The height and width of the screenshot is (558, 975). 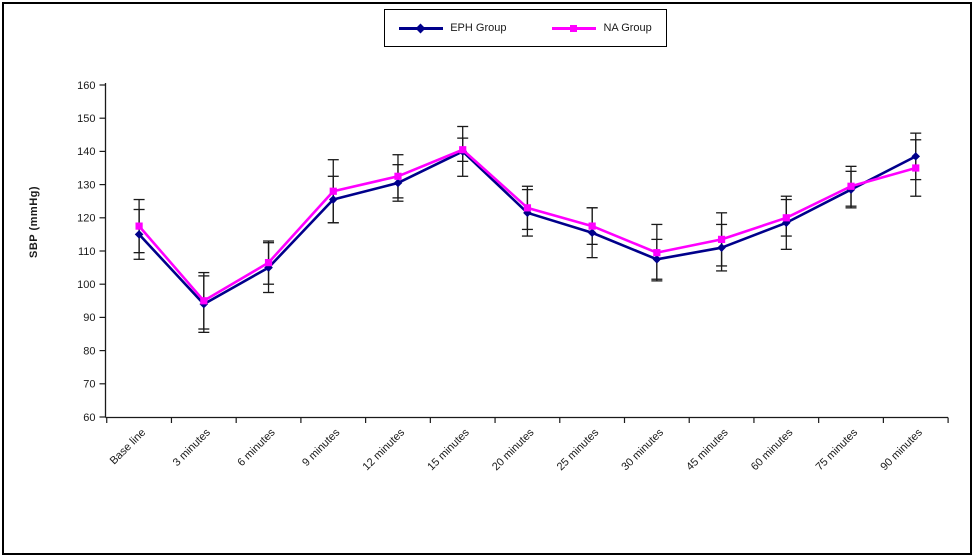 What do you see at coordinates (128, 447) in the screenshot?
I see `x-tick-label: Base line` at bounding box center [128, 447].